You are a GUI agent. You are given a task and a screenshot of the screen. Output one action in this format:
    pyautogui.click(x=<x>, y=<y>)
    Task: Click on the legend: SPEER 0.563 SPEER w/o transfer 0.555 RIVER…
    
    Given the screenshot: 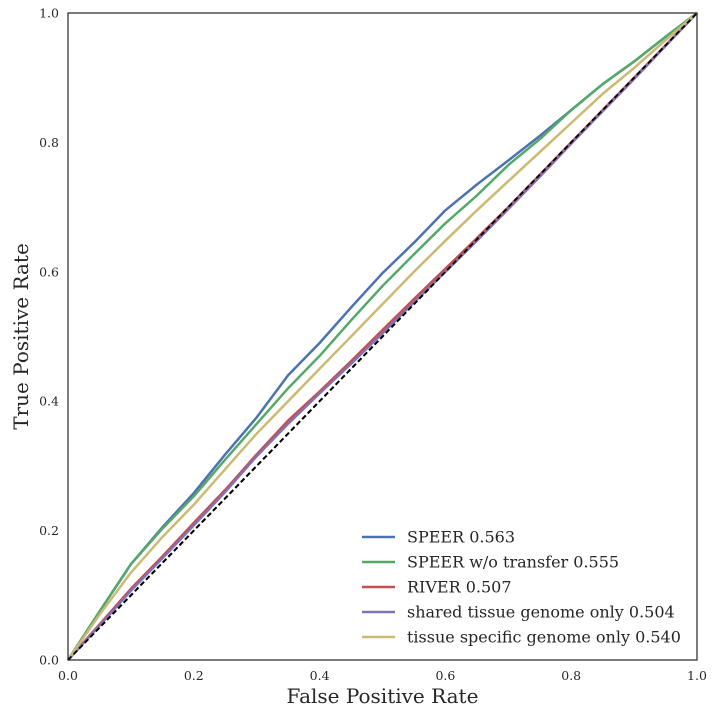 What is the action you would take?
    pyautogui.click(x=521, y=587)
    